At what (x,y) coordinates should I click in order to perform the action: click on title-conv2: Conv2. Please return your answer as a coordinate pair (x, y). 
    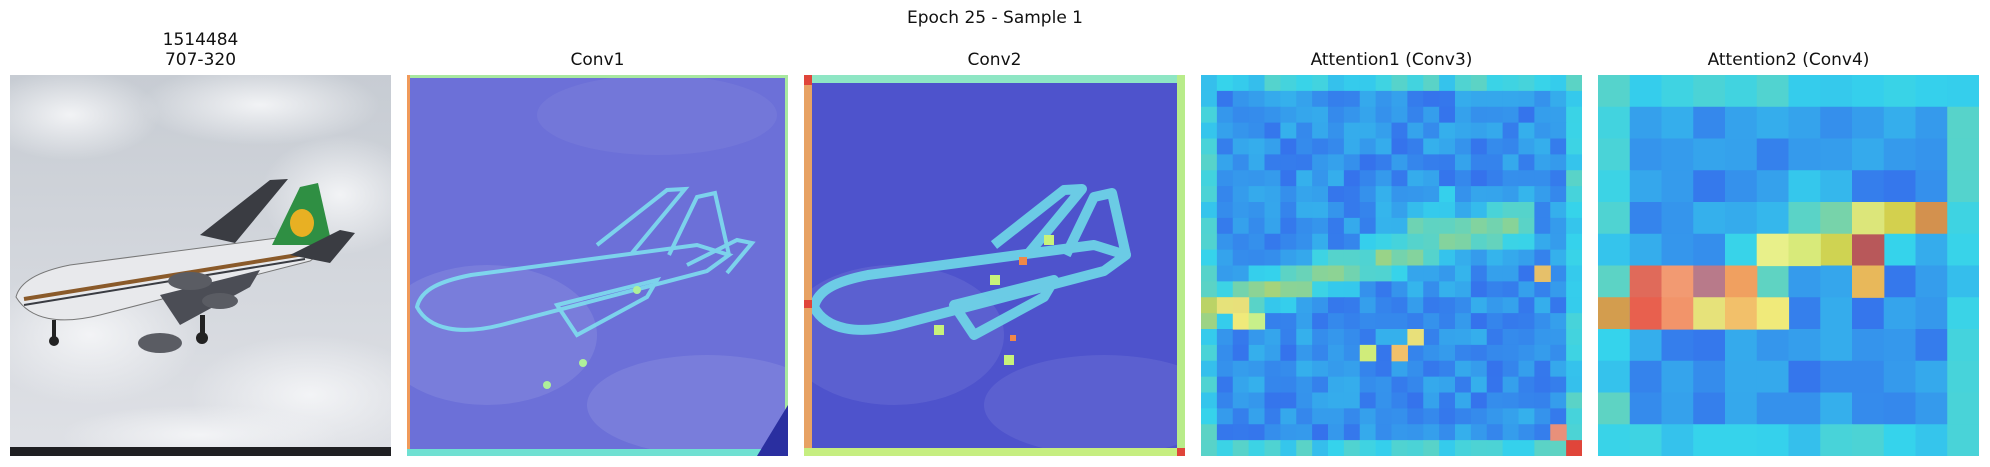
    Looking at the image, I should click on (994, 60).